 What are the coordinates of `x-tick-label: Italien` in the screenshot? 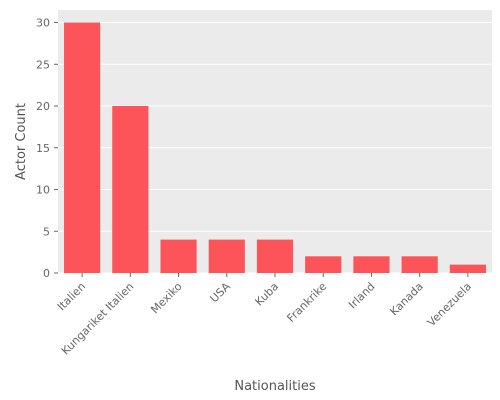 It's located at (71, 296).